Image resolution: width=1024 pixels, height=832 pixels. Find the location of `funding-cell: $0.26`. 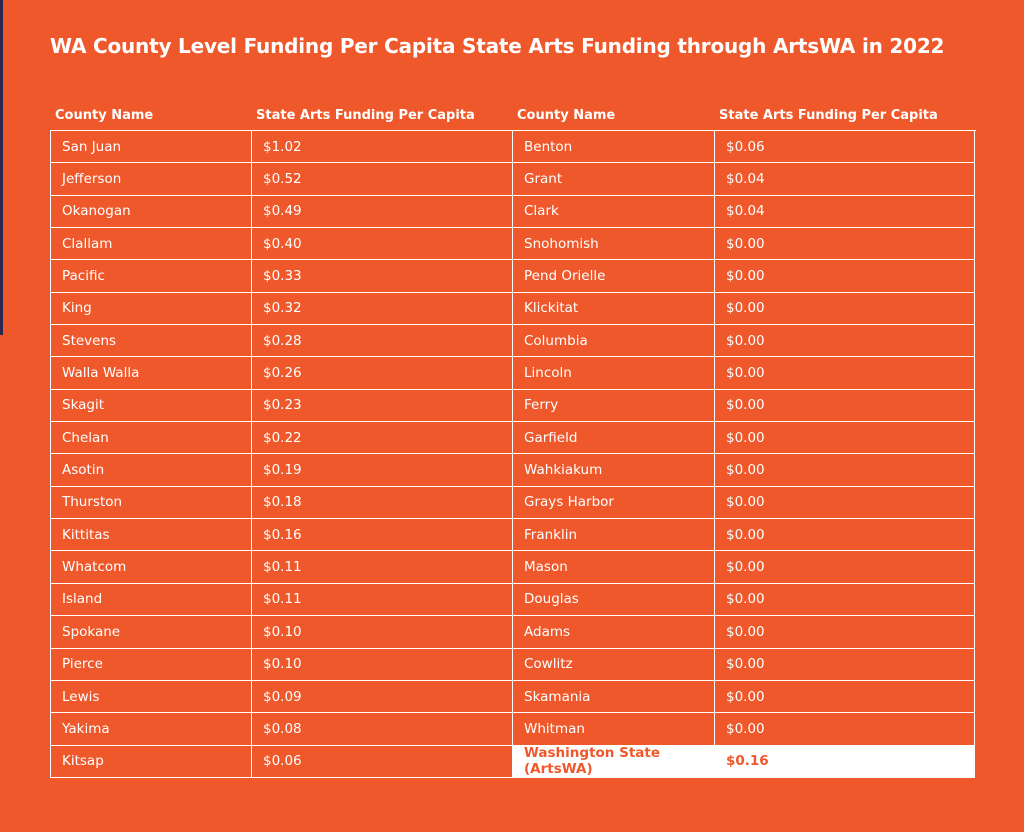

funding-cell: $0.26 is located at coordinates (382, 373).